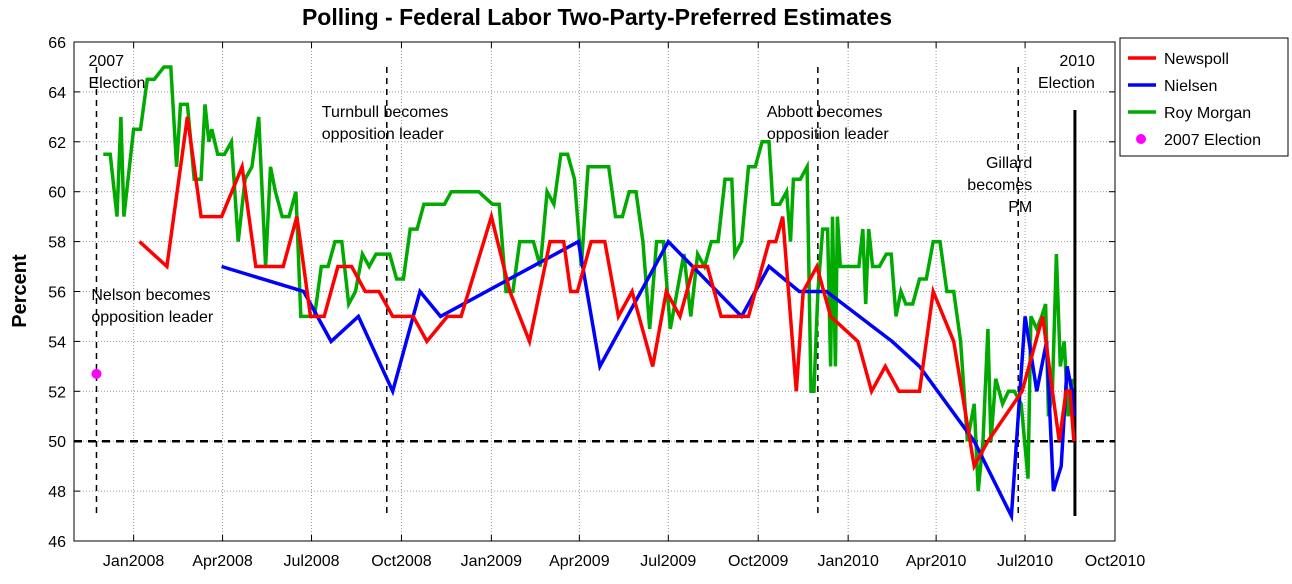 Image resolution: width=1292 pixels, height=584 pixels. I want to click on x-tick-label: Jul2010, so click(1025, 561).